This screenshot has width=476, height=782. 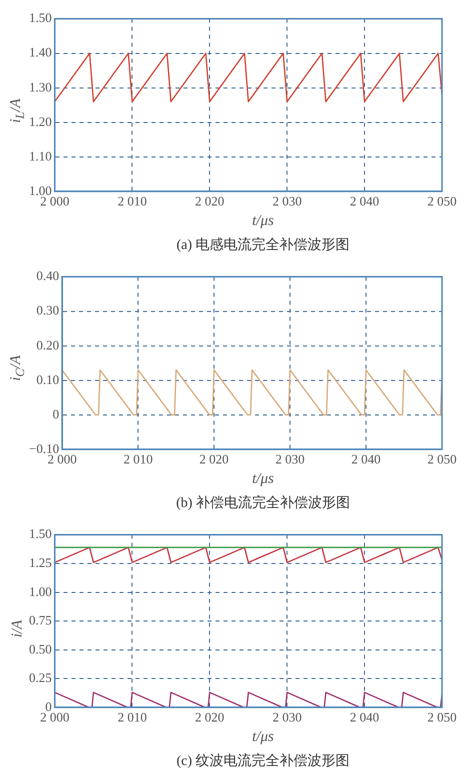 What do you see at coordinates (263, 245) in the screenshot?
I see `text: (a) 电感电流完全补偿波形图` at bounding box center [263, 245].